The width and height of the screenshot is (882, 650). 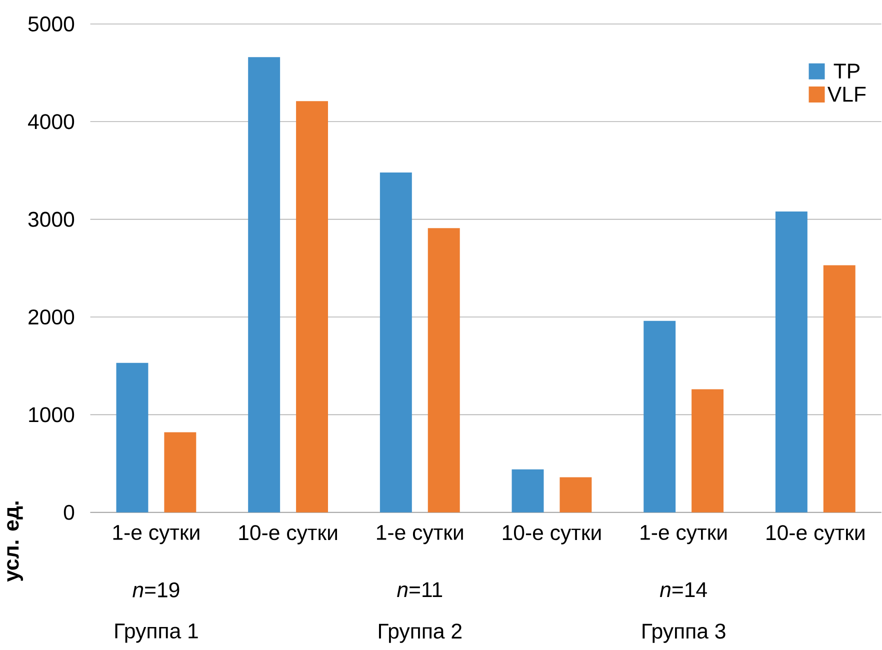 What do you see at coordinates (51, 317) in the screenshot?
I see `y-tick-label: 2000` at bounding box center [51, 317].